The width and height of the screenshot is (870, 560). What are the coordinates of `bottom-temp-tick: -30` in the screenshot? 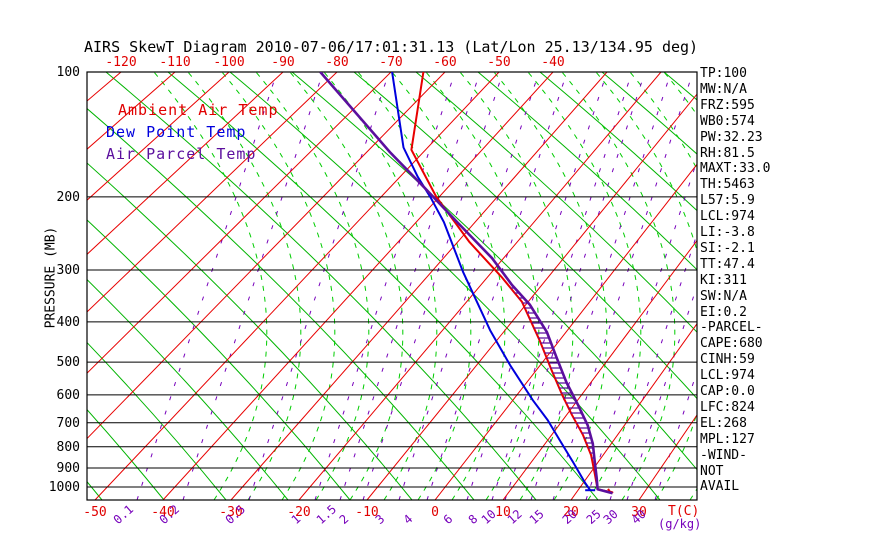 It's located at (231, 512).